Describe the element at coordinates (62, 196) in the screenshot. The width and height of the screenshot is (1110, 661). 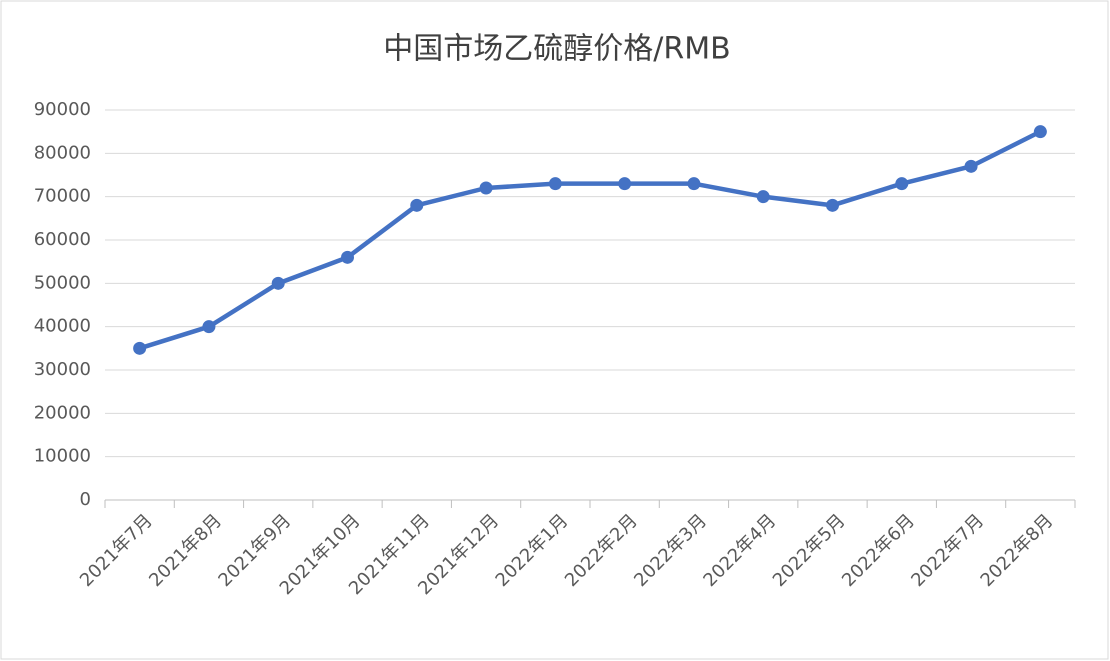
I see `y-tick-label: 70000` at that location.